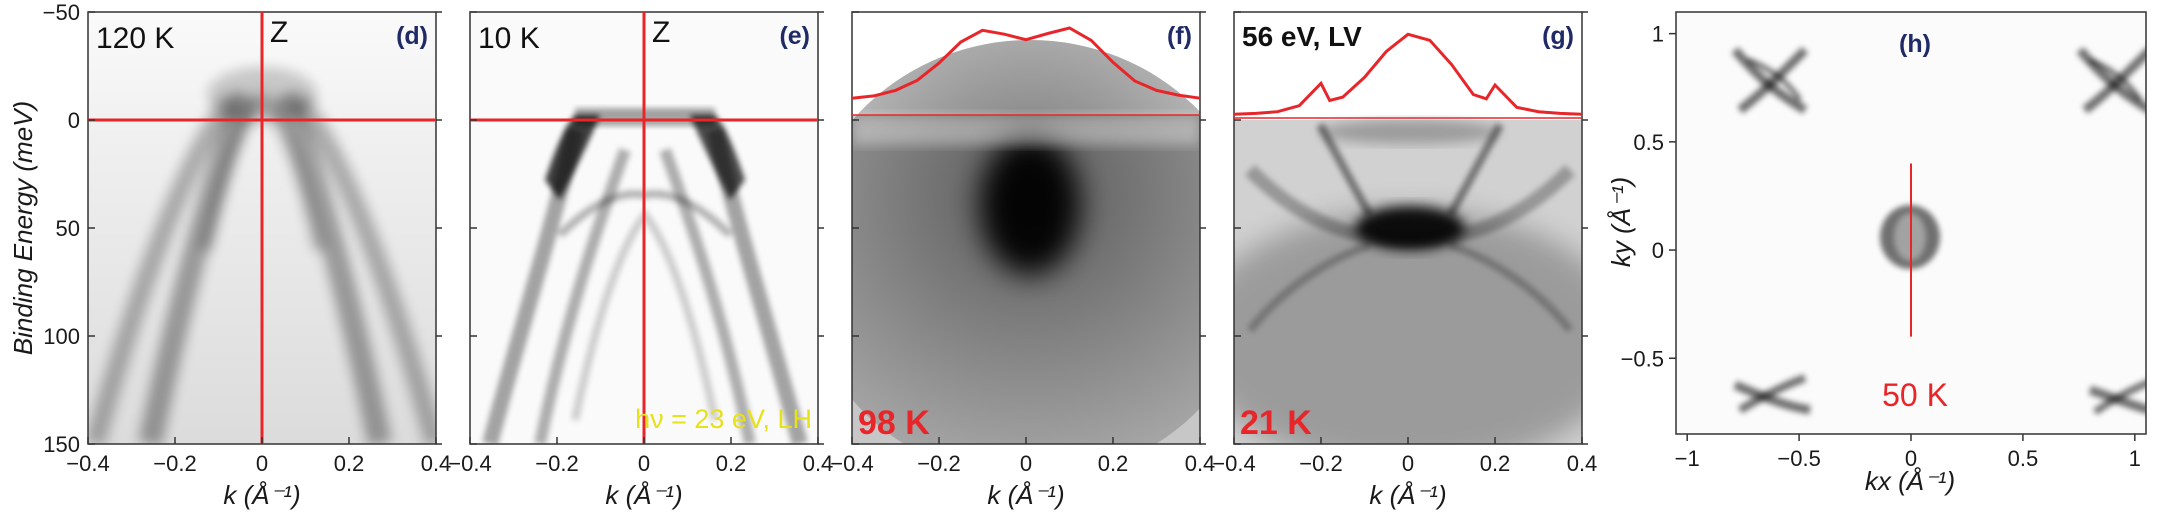  I want to click on x-tick-label-d: 0.2, so click(349, 463).